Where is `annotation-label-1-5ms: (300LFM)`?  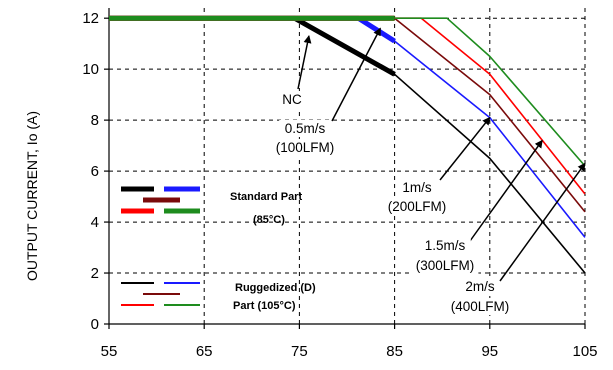 annotation-label-1-5ms: (300LFM) is located at coordinates (445, 265).